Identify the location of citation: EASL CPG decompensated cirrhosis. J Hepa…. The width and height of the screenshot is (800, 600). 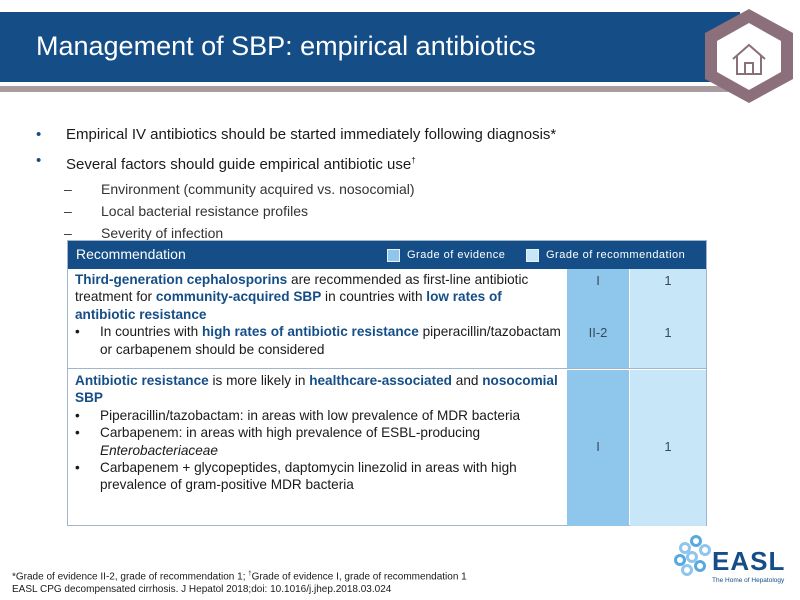
(202, 590).